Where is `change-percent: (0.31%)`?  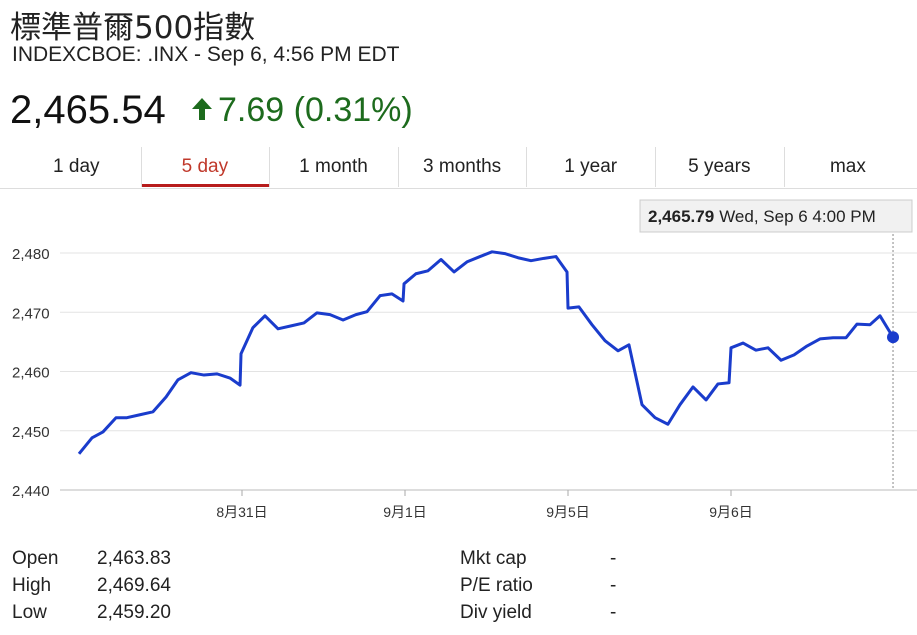
change-percent: (0.31%) is located at coordinates (353, 110).